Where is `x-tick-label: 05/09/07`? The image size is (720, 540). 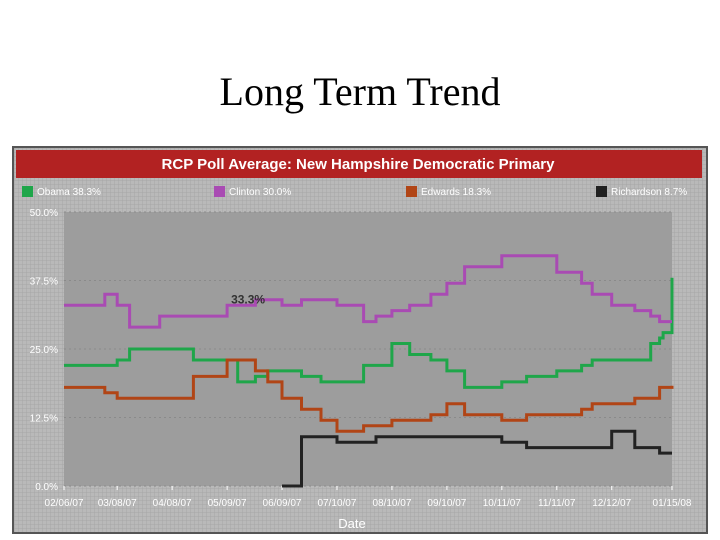
x-tick-label: 05/09/07 is located at coordinates (227, 503).